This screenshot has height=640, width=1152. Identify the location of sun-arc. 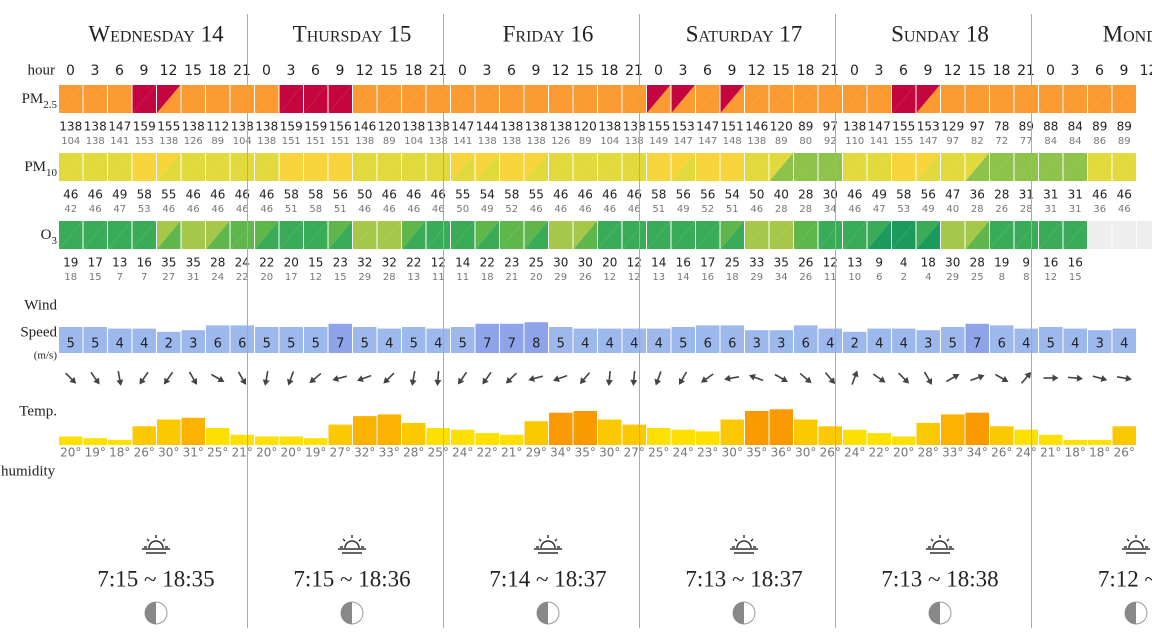
(548, 544).